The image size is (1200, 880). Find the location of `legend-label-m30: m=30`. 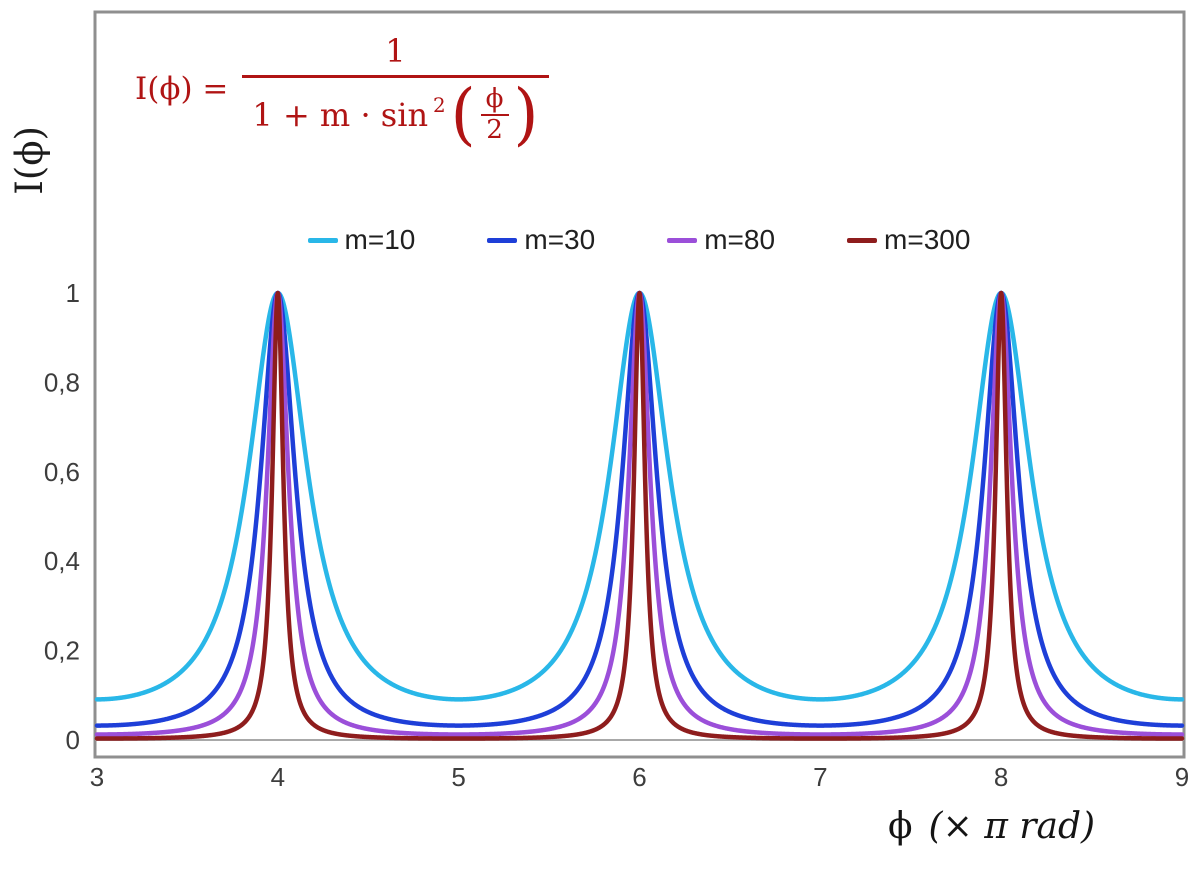

legend-label-m30: m=30 is located at coordinates (560, 239).